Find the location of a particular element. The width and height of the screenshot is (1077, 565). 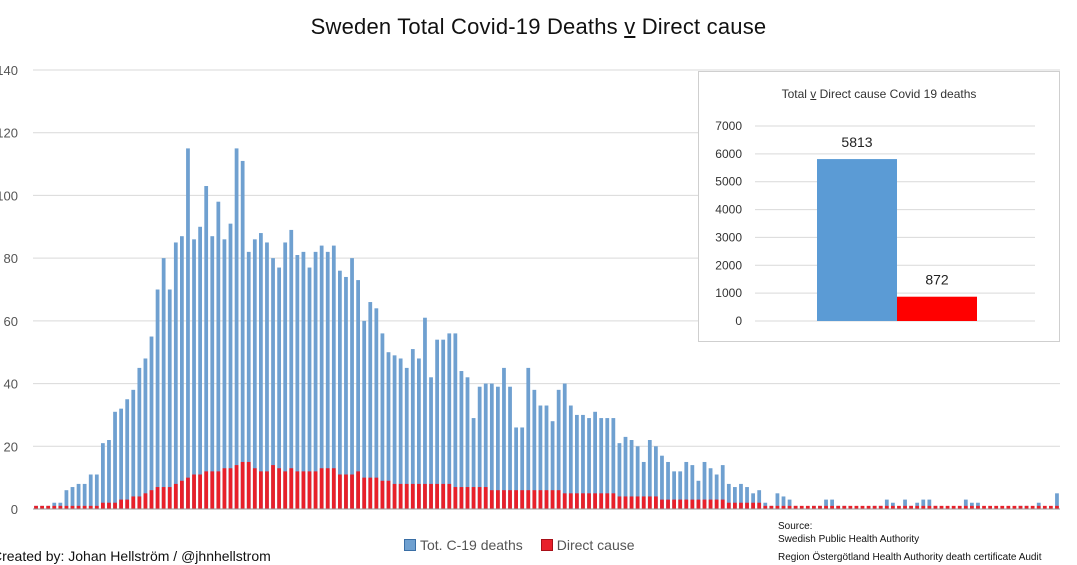

y-tick-label: 0 is located at coordinates (14, 509).